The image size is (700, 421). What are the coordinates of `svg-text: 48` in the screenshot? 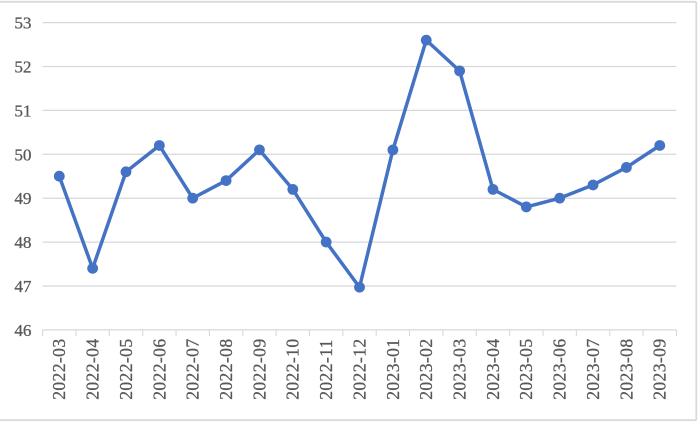 It's located at (22, 242).